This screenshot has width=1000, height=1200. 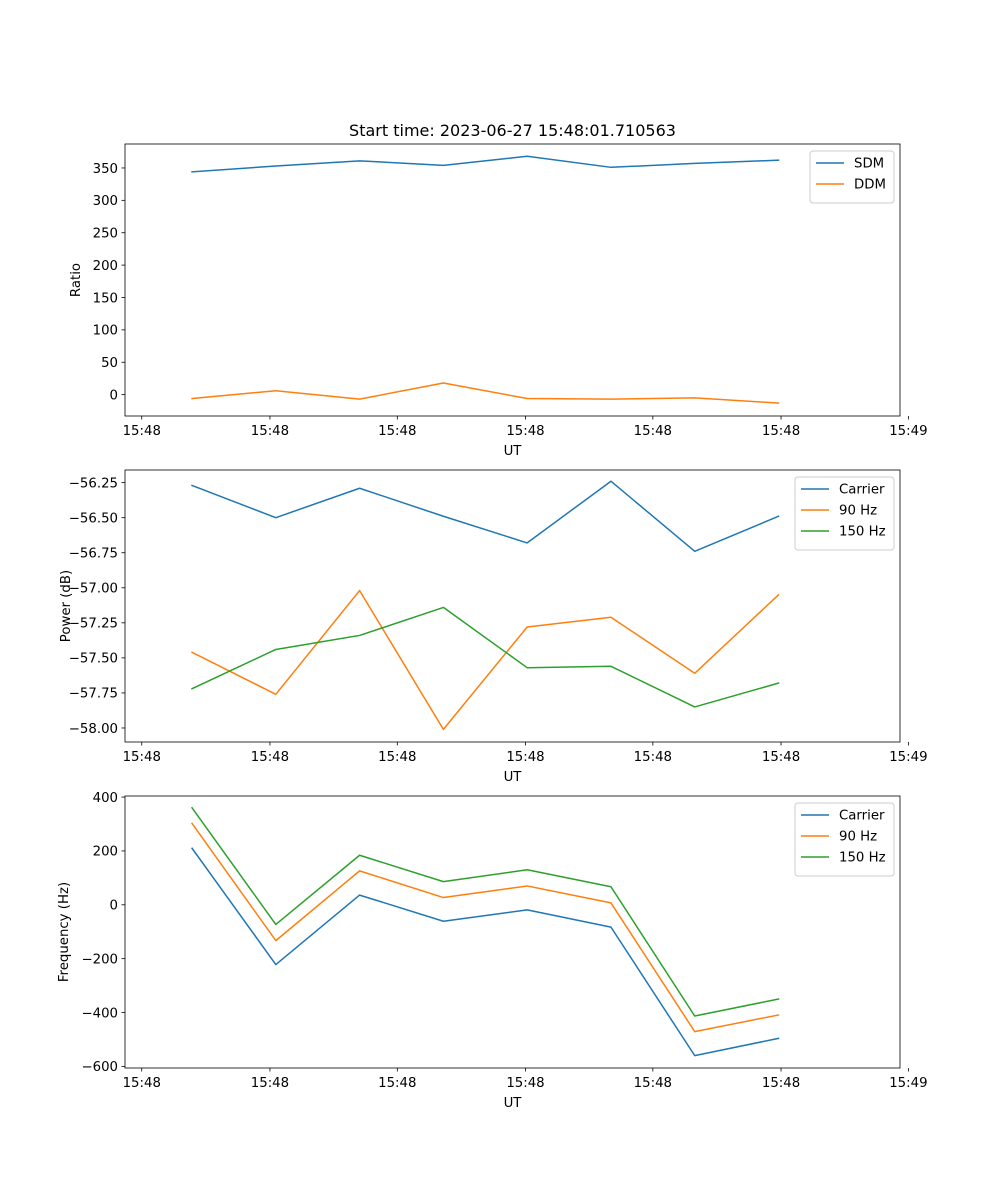 I want to click on power-y-tick-label: −57.50, so click(x=93, y=659).